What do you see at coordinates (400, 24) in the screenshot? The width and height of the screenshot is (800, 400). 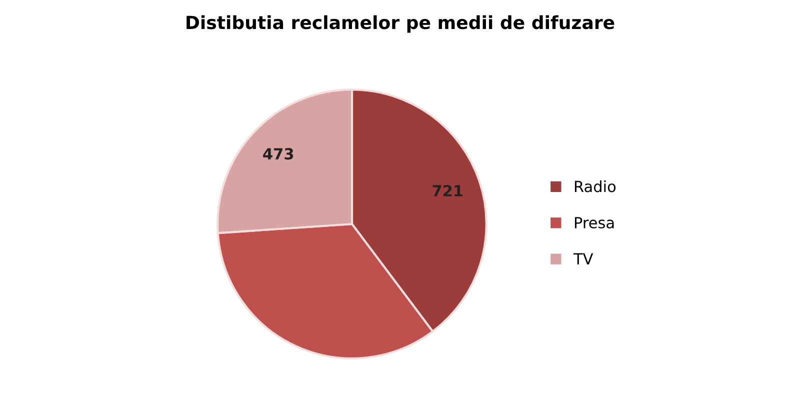 I see `chart-title: Distibutia reclamelor pe medii de difuzare` at bounding box center [400, 24].